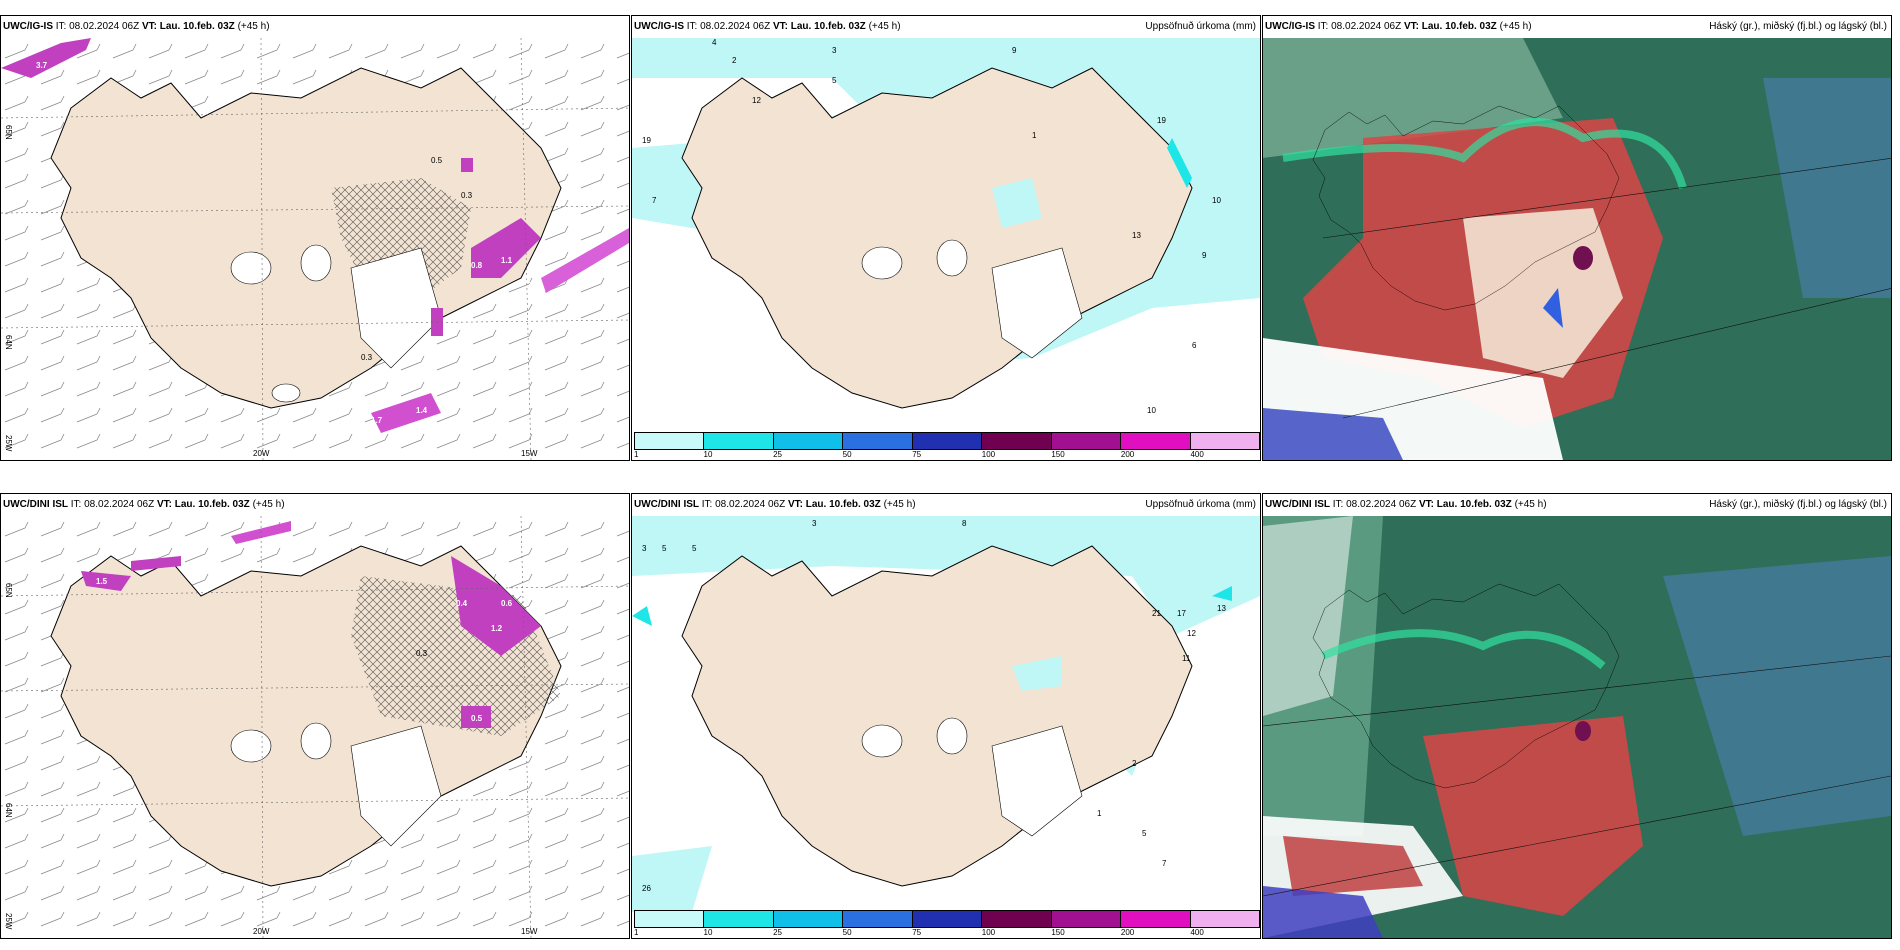 The width and height of the screenshot is (1900, 950). What do you see at coordinates (646, 888) in the screenshot?
I see `svg-text: 26` at bounding box center [646, 888].